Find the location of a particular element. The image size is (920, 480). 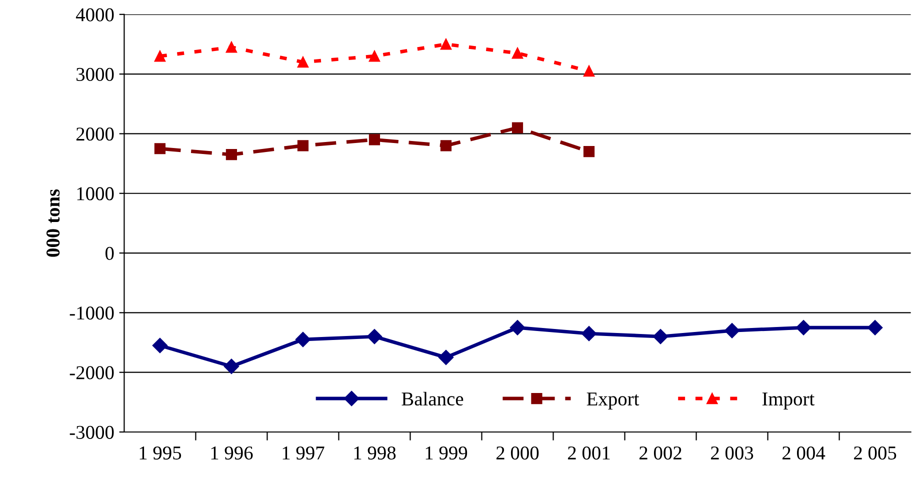

y-tick-label: 1000 is located at coordinates (95, 193).